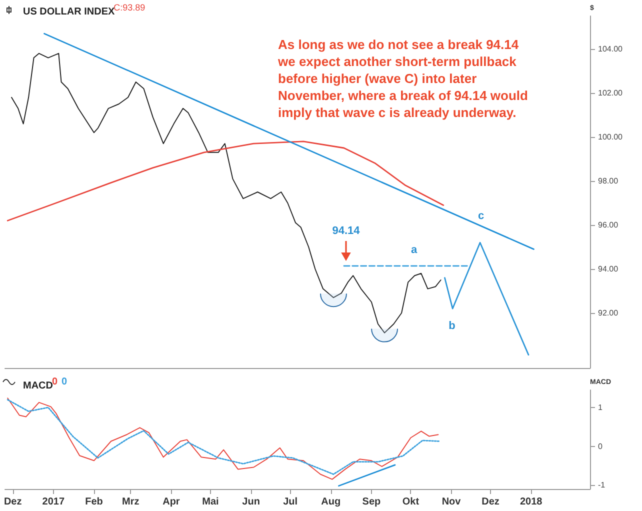 The height and width of the screenshot is (511, 642). What do you see at coordinates (608, 225) in the screenshot?
I see `y-tick-label: 96.00` at bounding box center [608, 225].